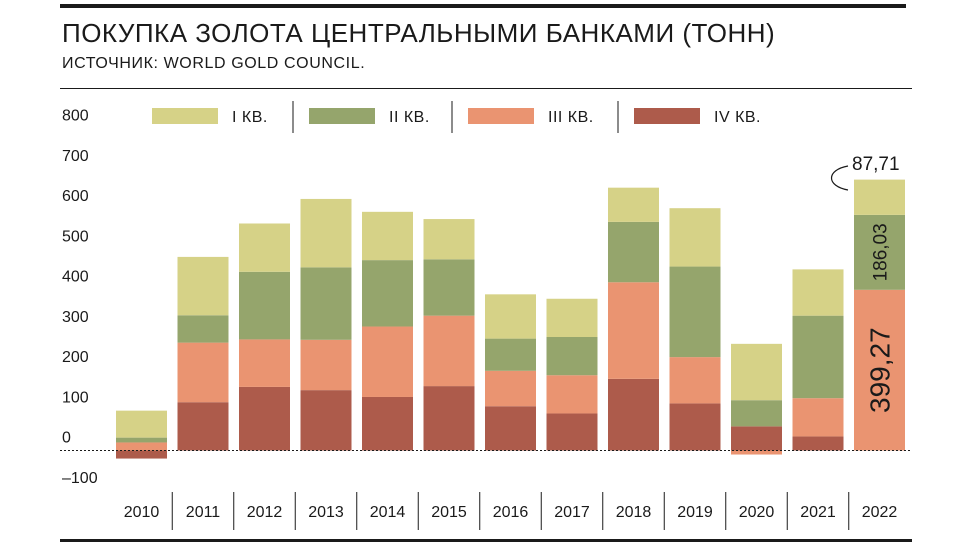 The width and height of the screenshot is (968, 544). Describe the element at coordinates (75, 397) in the screenshot. I see `y-tick-label: 100` at that location.